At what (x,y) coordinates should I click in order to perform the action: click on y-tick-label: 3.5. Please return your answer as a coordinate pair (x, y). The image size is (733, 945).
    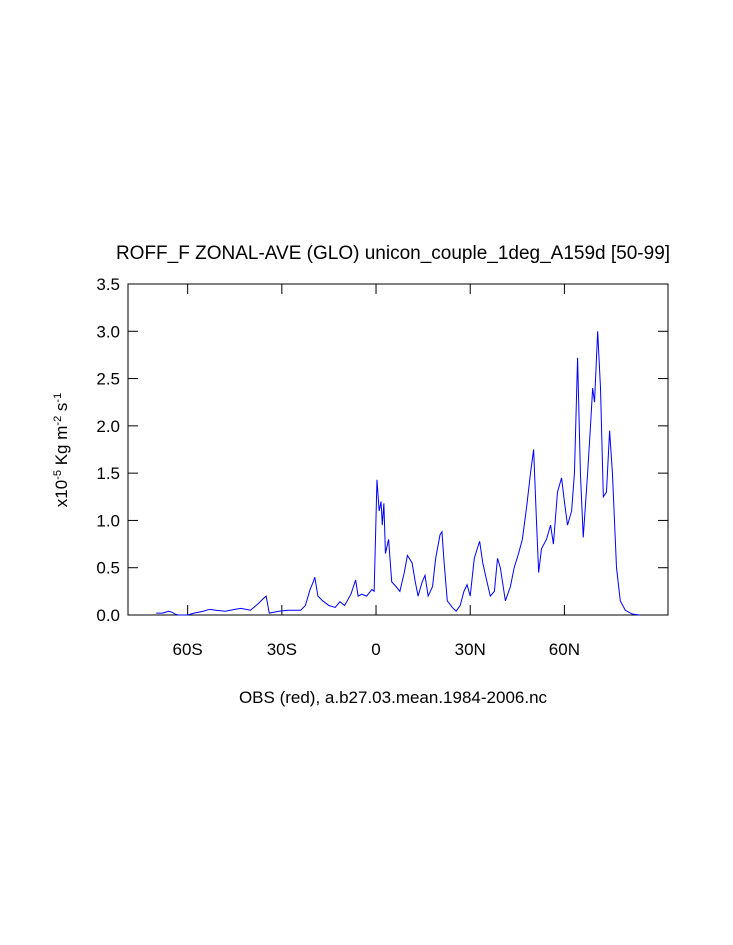
    Looking at the image, I should click on (108, 284).